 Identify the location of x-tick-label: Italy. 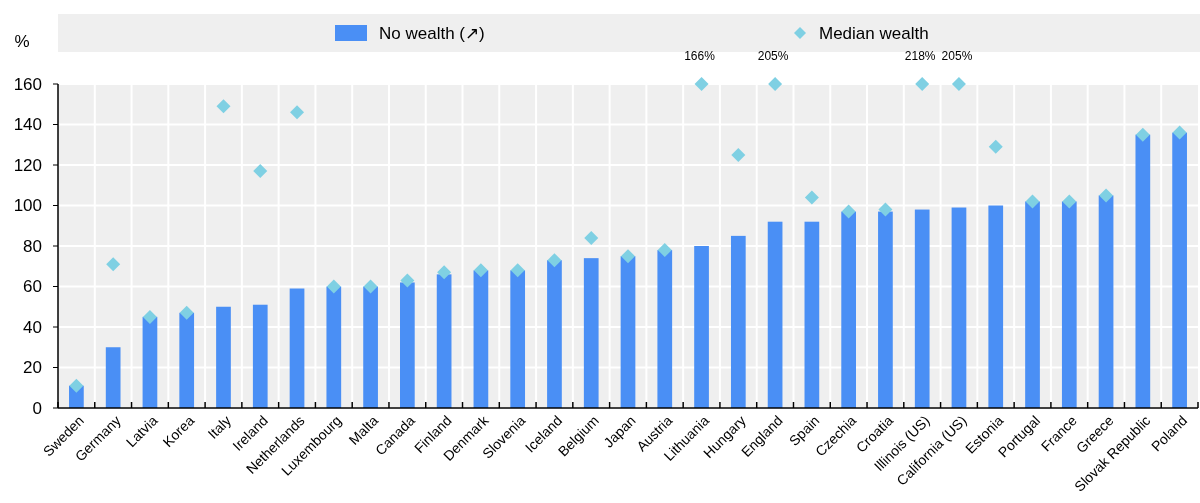
(219, 427).